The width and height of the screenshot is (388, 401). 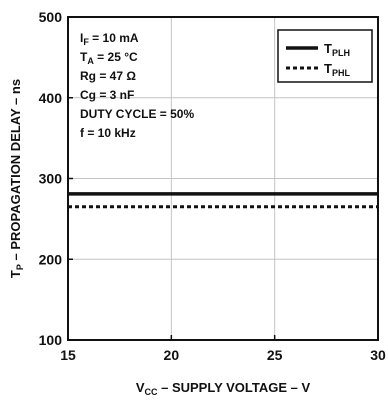 I want to click on condition-0: IF = 10 mA, so click(x=109, y=39).